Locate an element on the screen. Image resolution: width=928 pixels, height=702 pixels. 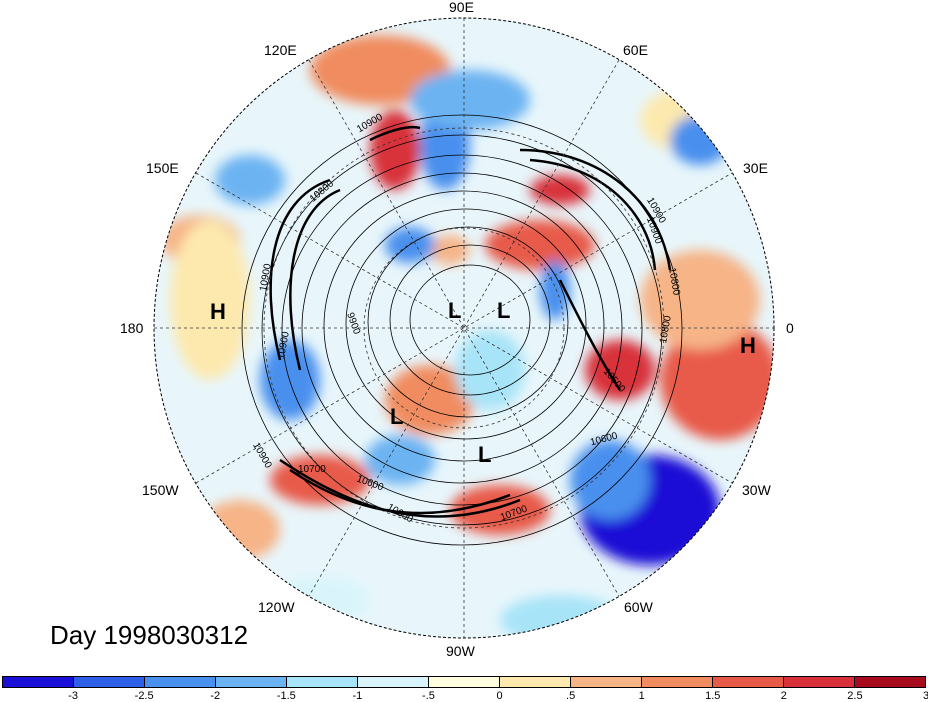
lon-label-0: 0 is located at coordinates (790, 328).